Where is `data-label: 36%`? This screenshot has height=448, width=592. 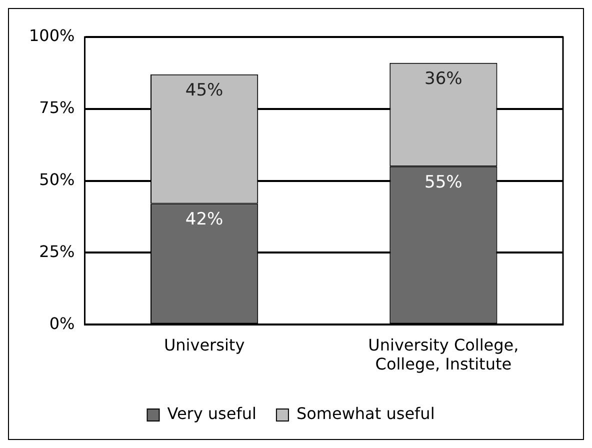 data-label: 36% is located at coordinates (443, 78).